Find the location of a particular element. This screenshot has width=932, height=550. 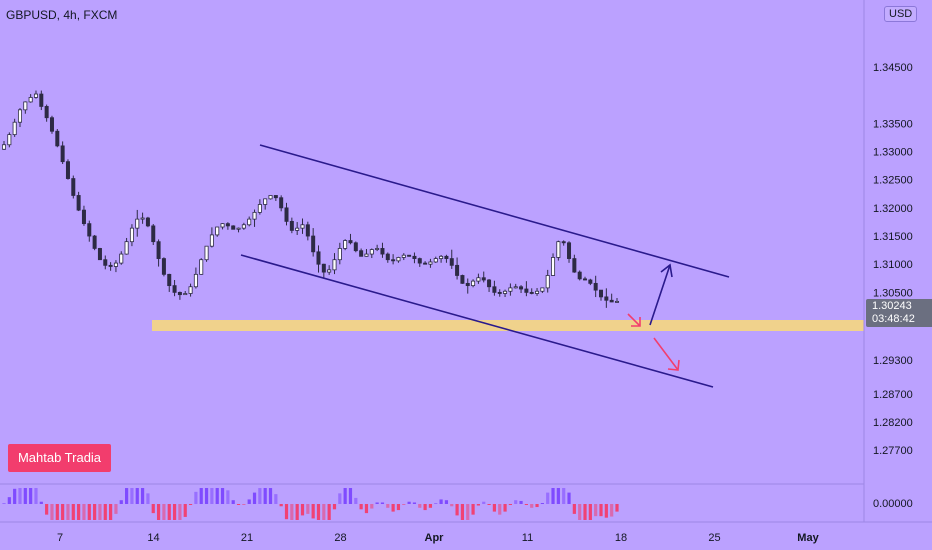

time-axis: 7 14 21 28 Apr 11 18 25 May is located at coordinates (438, 538).